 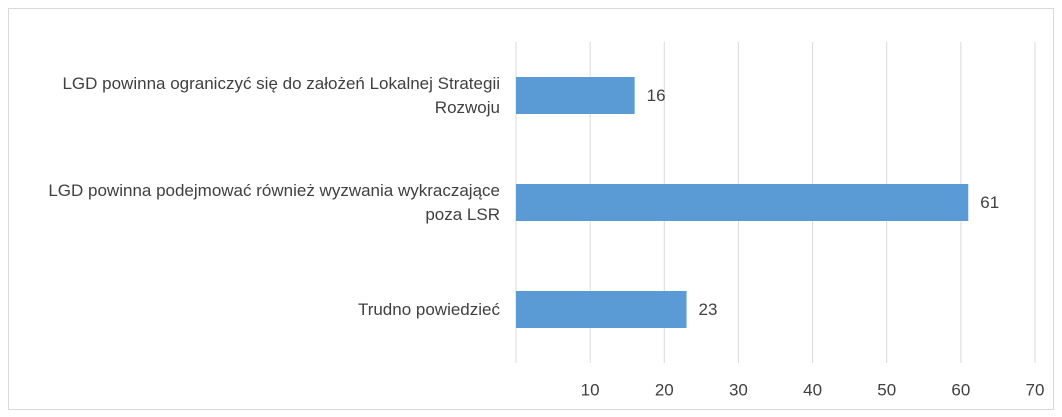 What do you see at coordinates (1035, 389) in the screenshot?
I see `x-tick-label: 70` at bounding box center [1035, 389].